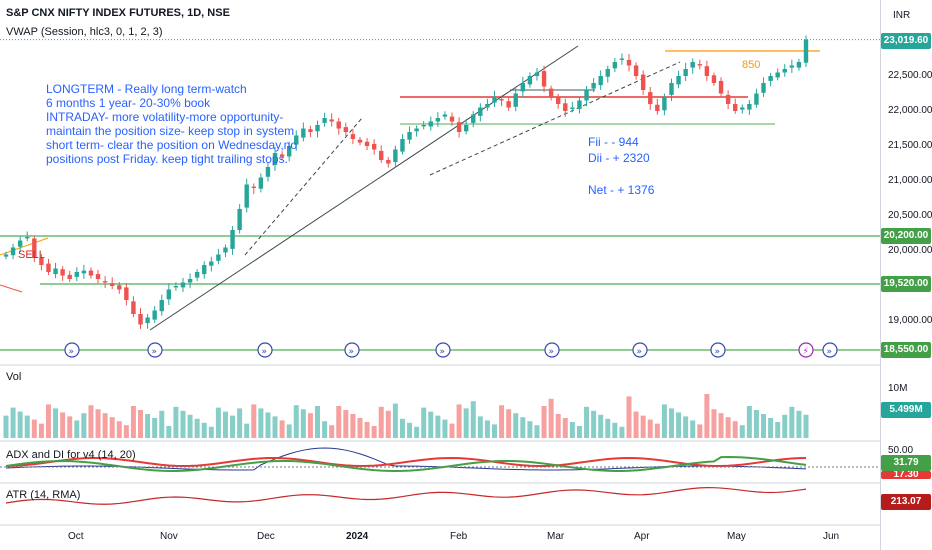 The image size is (932, 550). What do you see at coordinates (906, 41) in the screenshot?
I see `last-price-tag: 23,019.60` at bounding box center [906, 41].